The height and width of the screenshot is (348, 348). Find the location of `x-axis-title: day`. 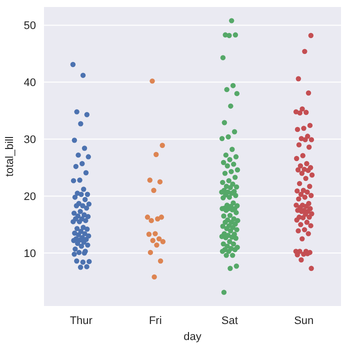

x-axis-title: day is located at coordinates (193, 337).